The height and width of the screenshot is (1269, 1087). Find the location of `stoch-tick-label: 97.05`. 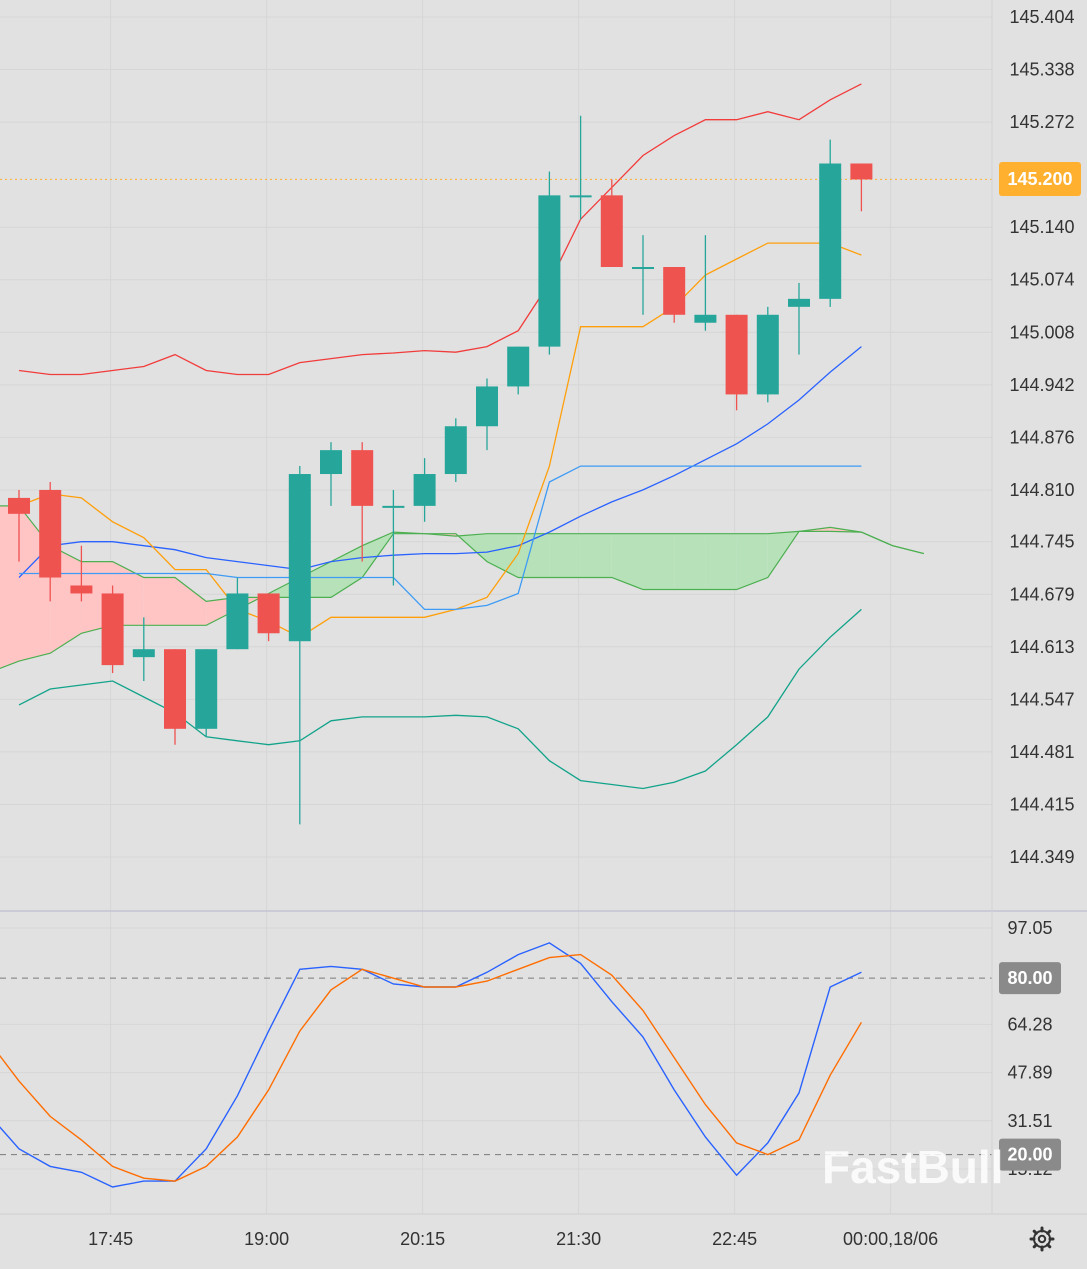

stoch-tick-label: 97.05 is located at coordinates (1029, 928).